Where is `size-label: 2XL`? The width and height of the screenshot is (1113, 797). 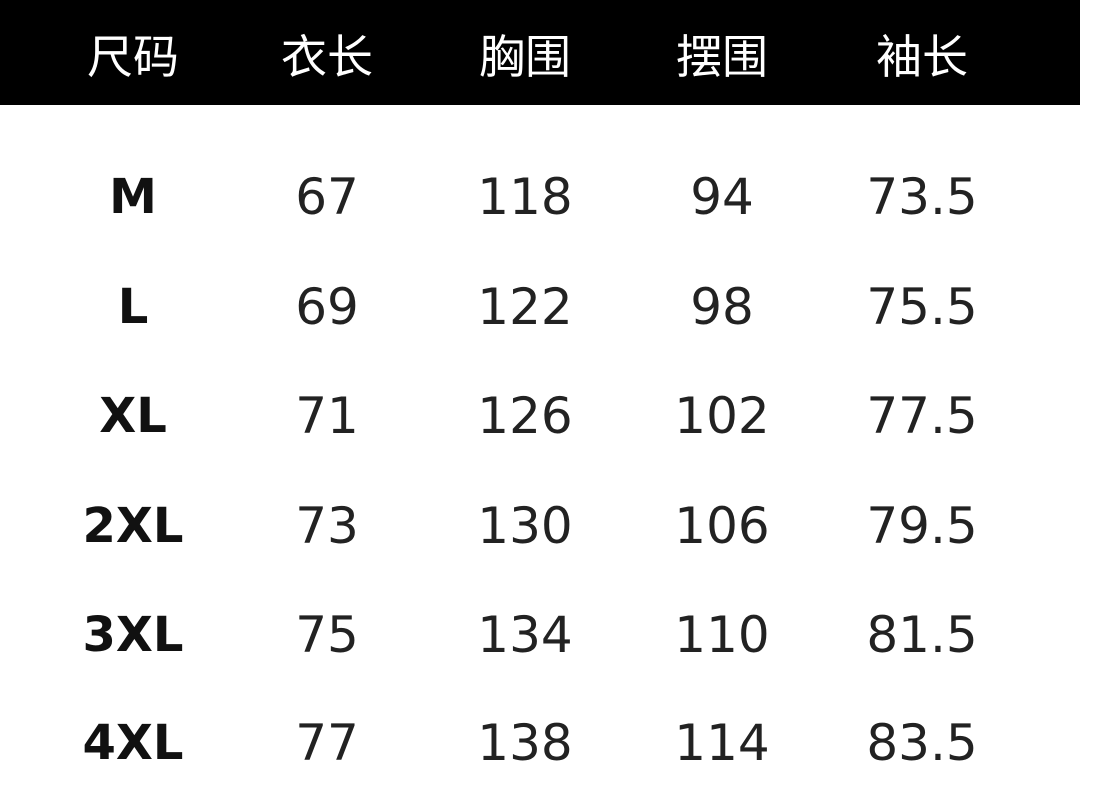
size-label: 2XL is located at coordinates (133, 526).